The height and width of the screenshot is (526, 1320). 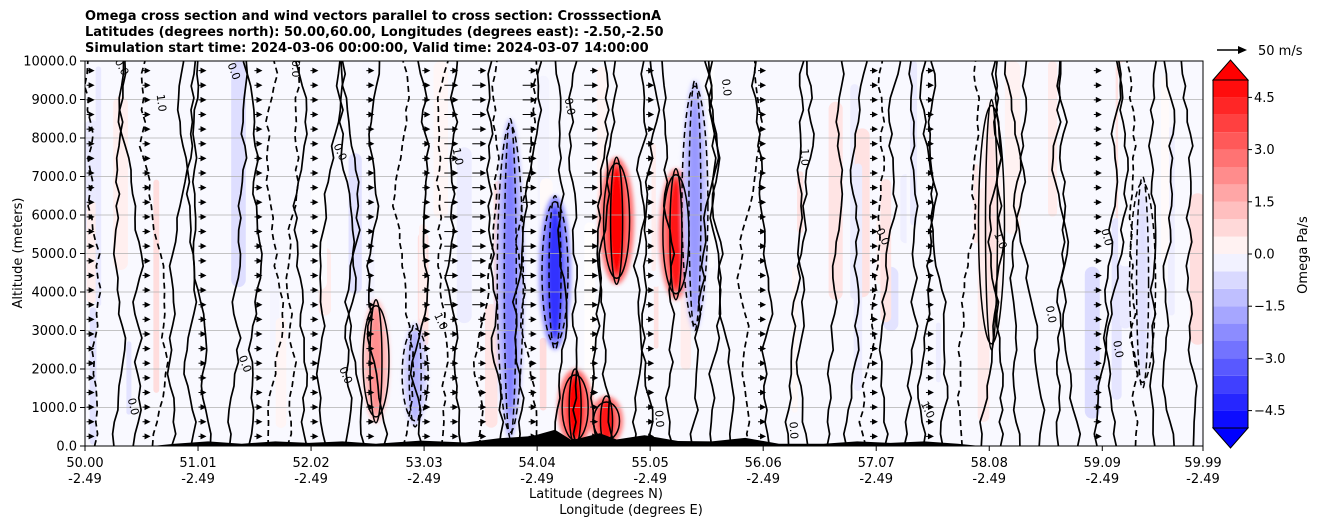 What do you see at coordinates (1051, 315) in the screenshot?
I see `contour-label: 0.0` at bounding box center [1051, 315].